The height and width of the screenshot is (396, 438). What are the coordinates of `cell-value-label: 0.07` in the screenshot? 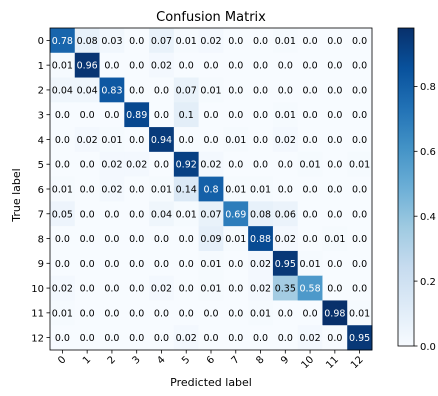 It's located at (161, 41).